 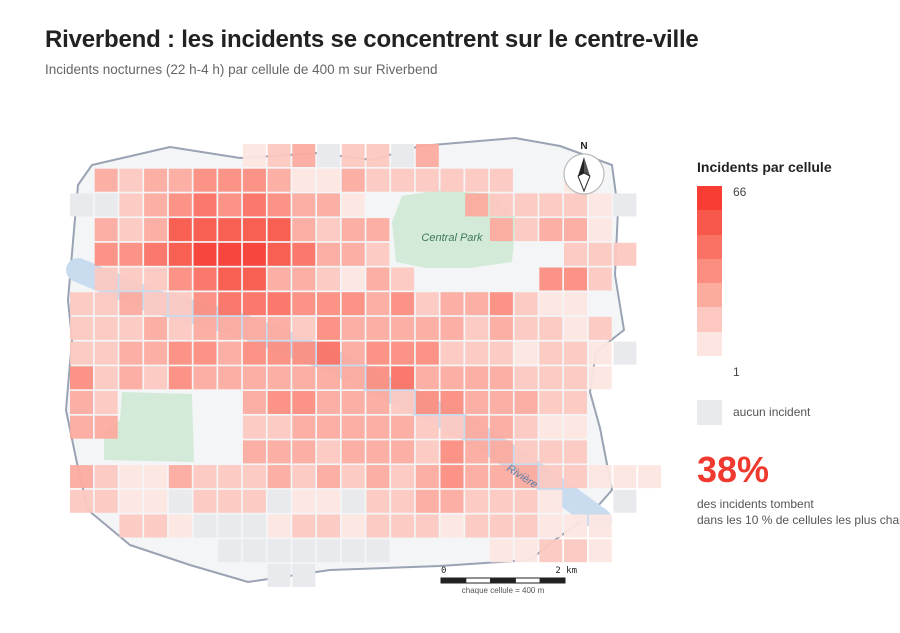 I want to click on legend-title: Incidents par cellule, so click(x=764, y=167).